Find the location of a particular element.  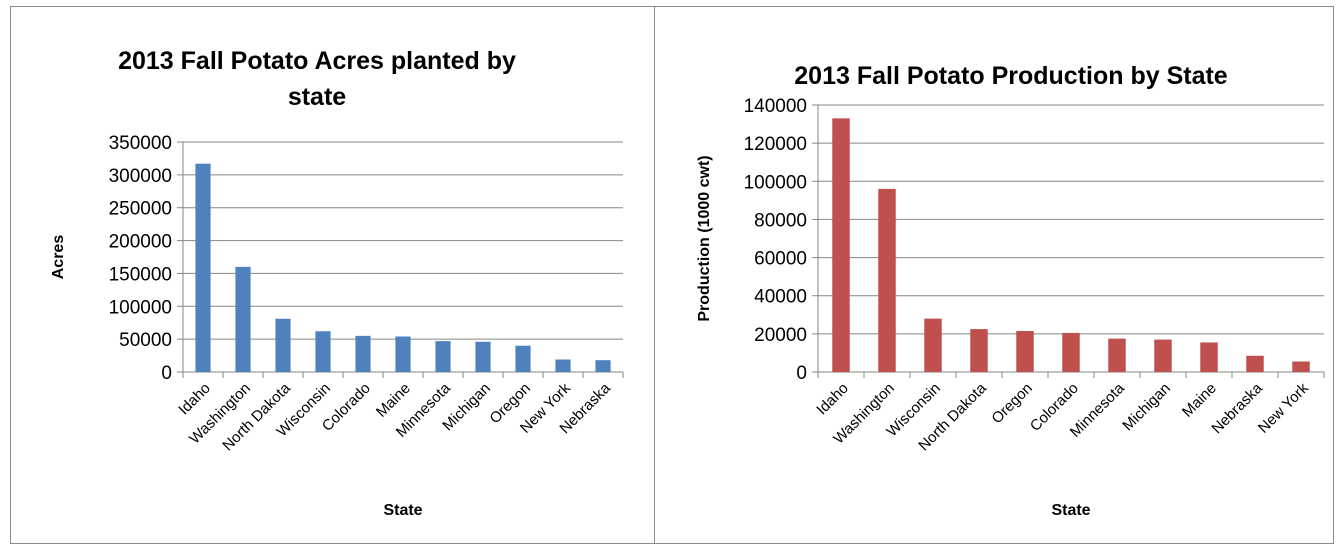

x-tick-label: Michigan is located at coordinates (1146, 407).